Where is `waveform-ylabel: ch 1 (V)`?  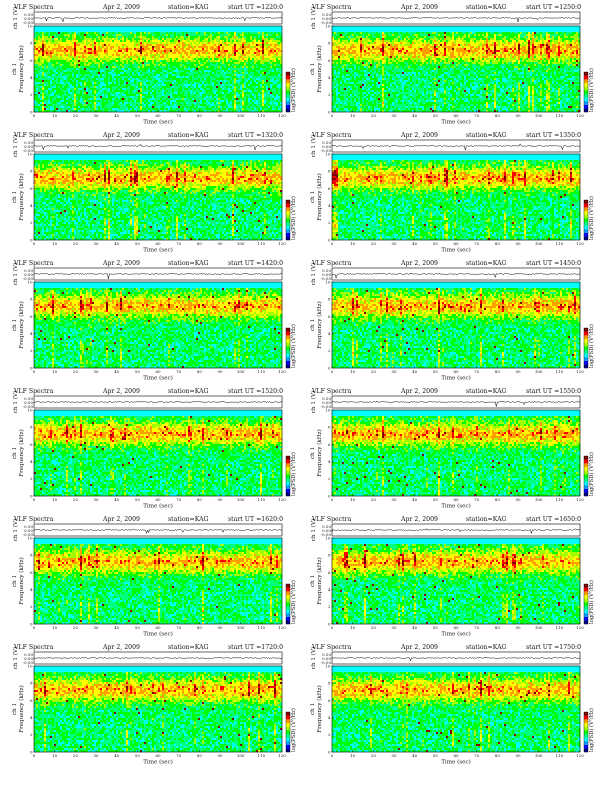 waveform-ylabel: ch 1 (V) is located at coordinates (313, 18).